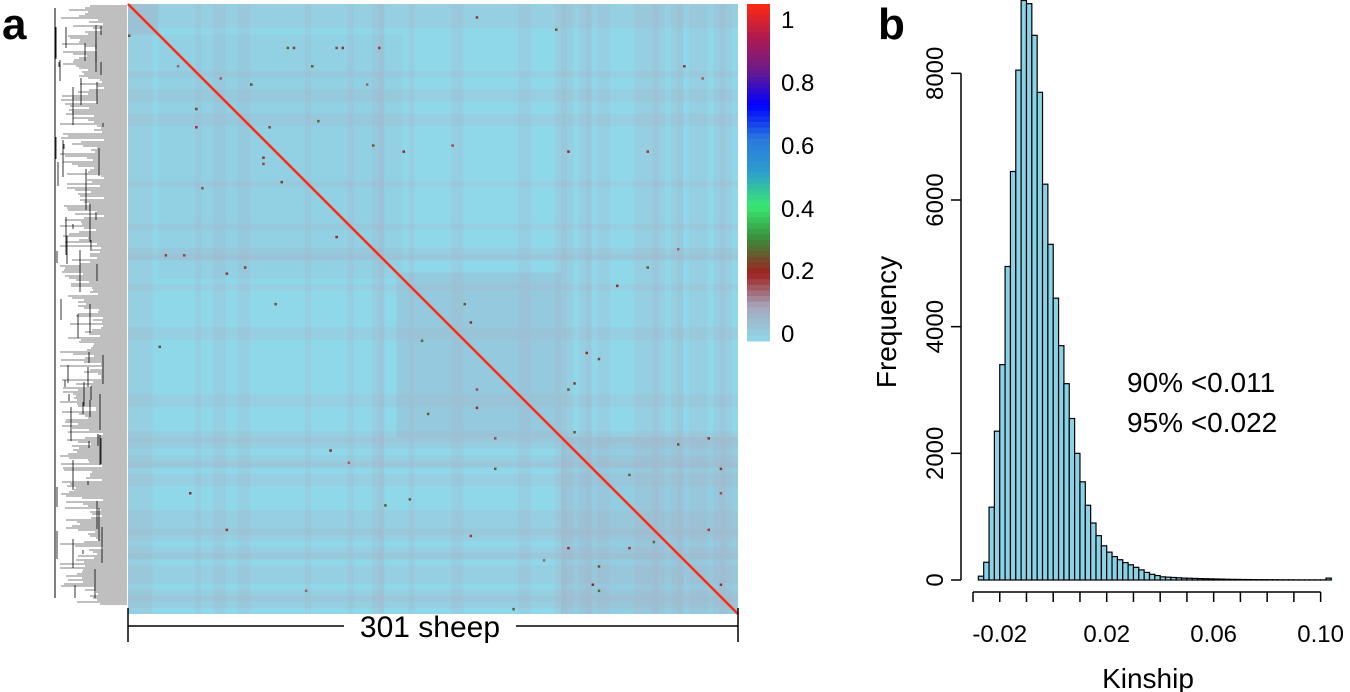  Describe the element at coordinates (935, 73) in the screenshot. I see `y-tick-label: 8000` at that location.